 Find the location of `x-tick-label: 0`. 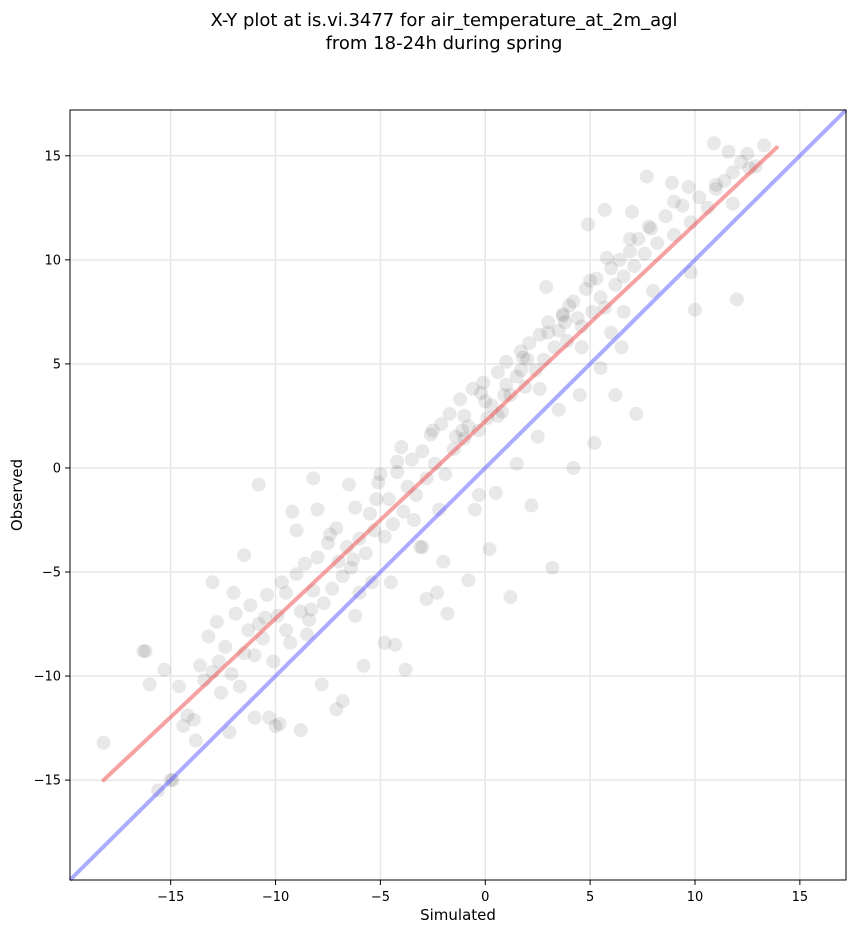

x-tick-label: 0 is located at coordinates (485, 897).